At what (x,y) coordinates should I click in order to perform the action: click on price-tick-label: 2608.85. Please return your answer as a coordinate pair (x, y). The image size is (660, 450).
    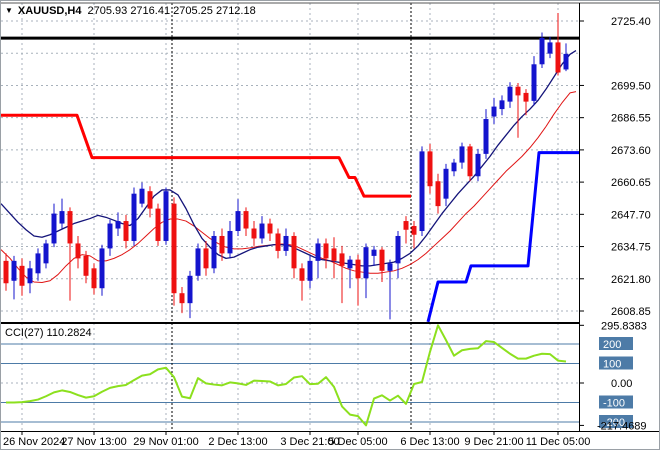
    Looking at the image, I should click on (631, 312).